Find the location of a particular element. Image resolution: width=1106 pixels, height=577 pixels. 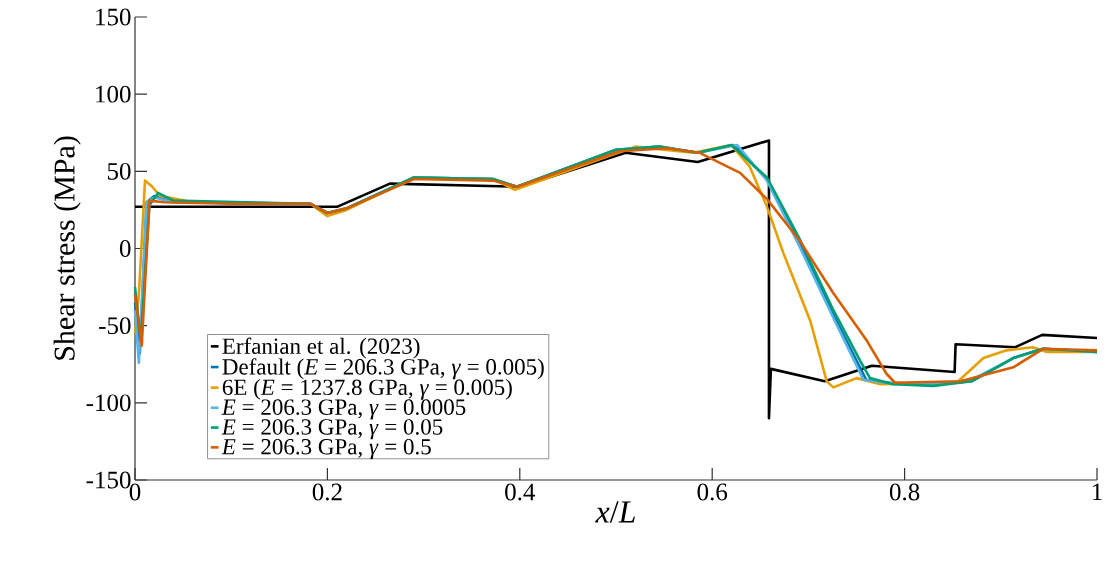

x-tick-label: 1 is located at coordinates (1097, 492).